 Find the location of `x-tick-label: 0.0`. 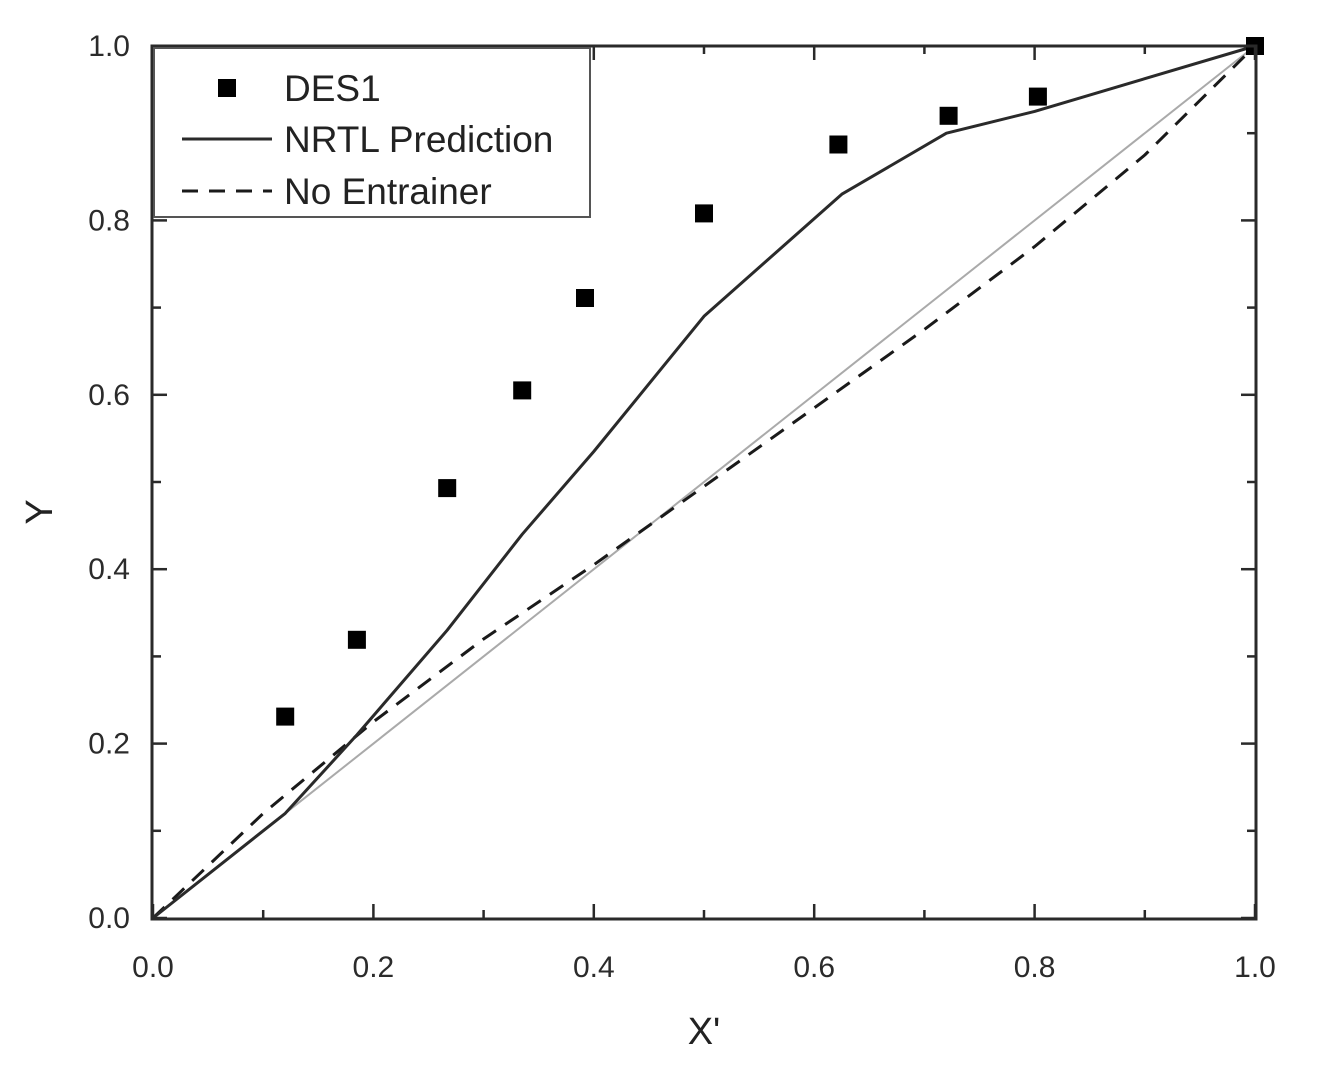

x-tick-label: 0.0 is located at coordinates (153, 967).